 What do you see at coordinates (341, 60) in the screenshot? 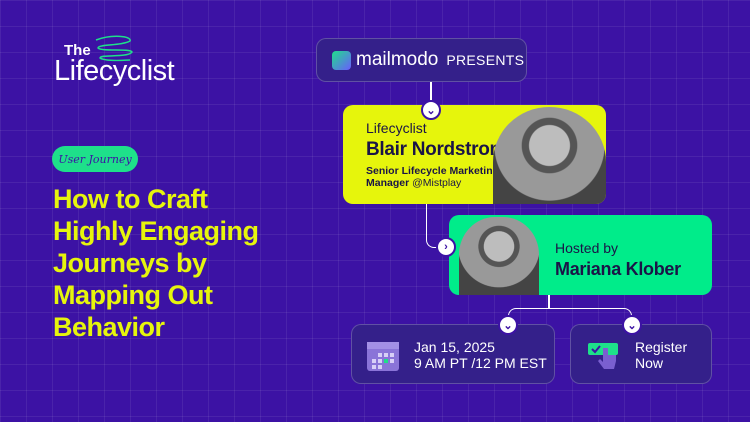
I see `mailmodo-logo-icon` at bounding box center [341, 60].